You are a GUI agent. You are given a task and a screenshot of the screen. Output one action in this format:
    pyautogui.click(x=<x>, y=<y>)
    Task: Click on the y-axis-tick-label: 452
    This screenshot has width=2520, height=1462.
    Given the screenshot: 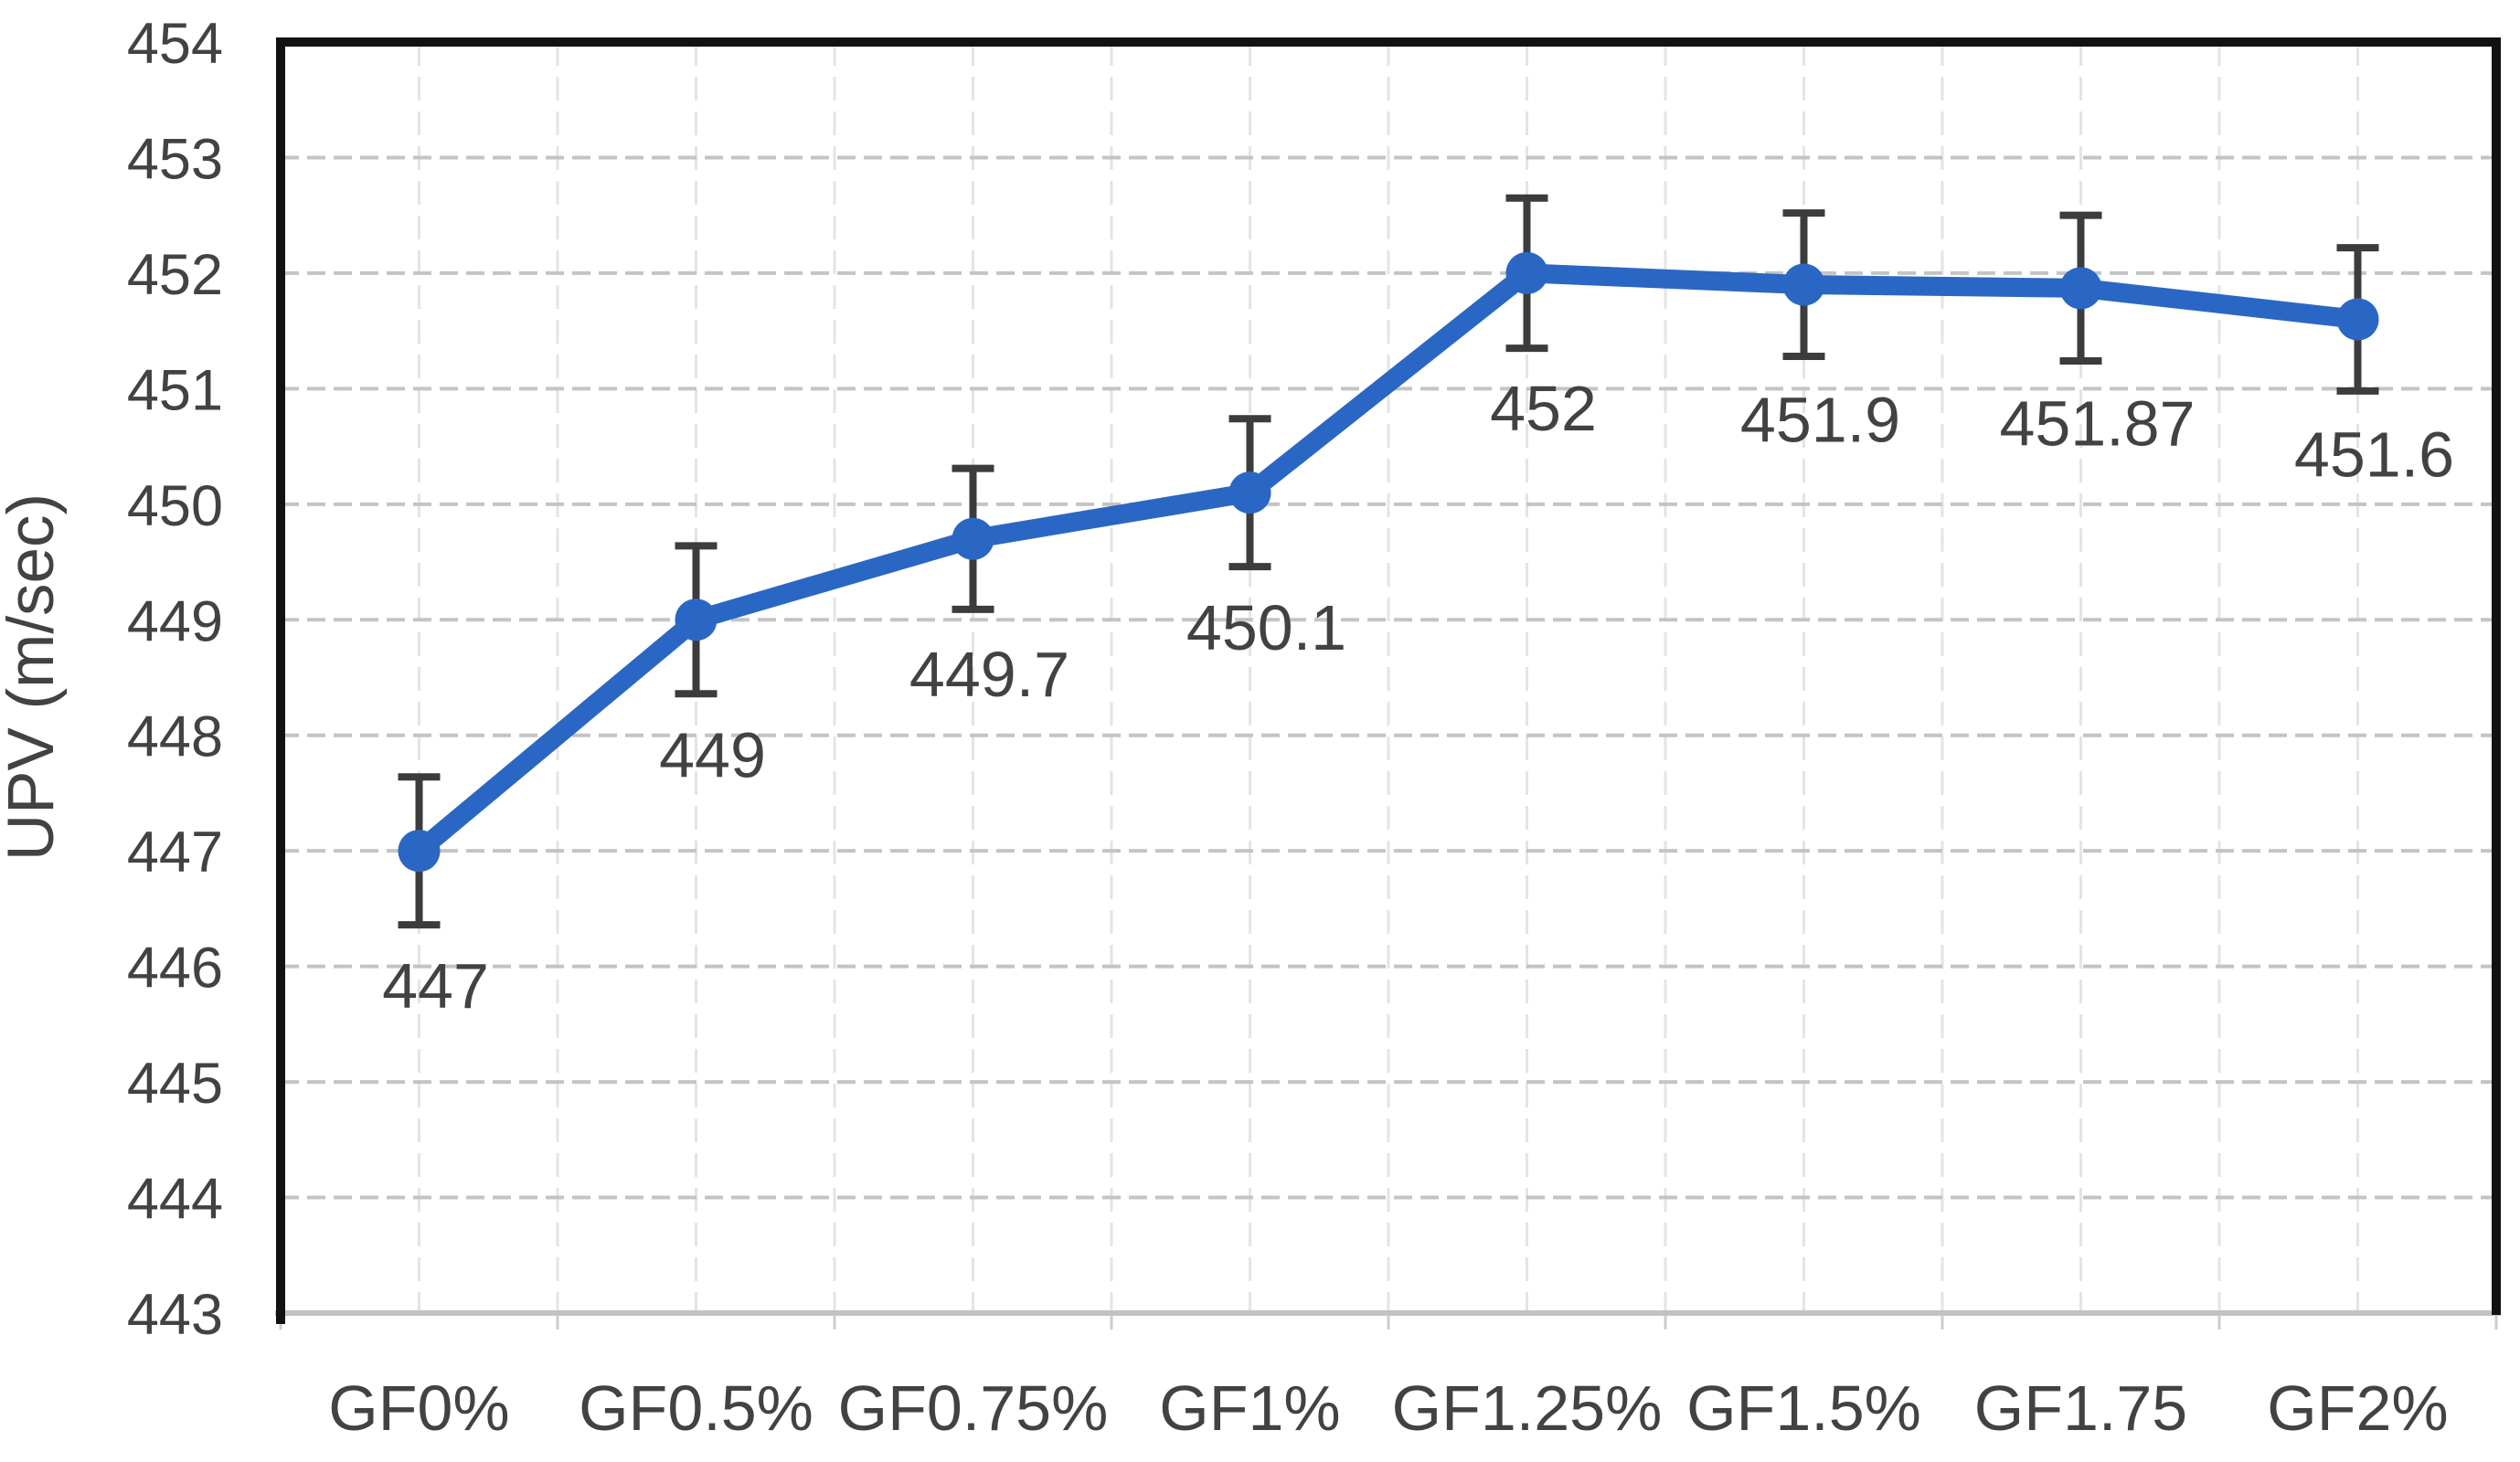 What is the action you would take?
    pyautogui.click(x=175, y=275)
    